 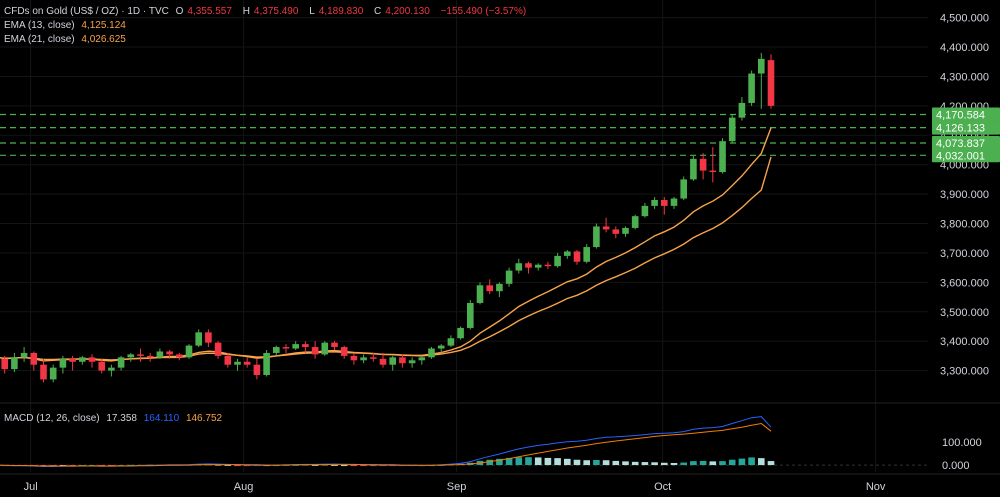 What do you see at coordinates (464, 134) in the screenshot?
I see `horizontal-levels` at bounding box center [464, 134].